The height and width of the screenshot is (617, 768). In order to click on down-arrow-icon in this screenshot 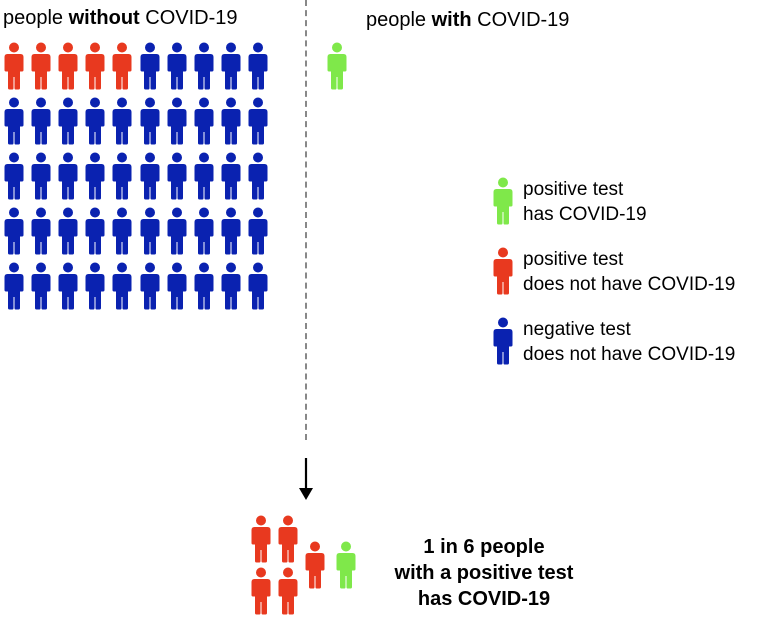, I will do `click(306, 479)`.